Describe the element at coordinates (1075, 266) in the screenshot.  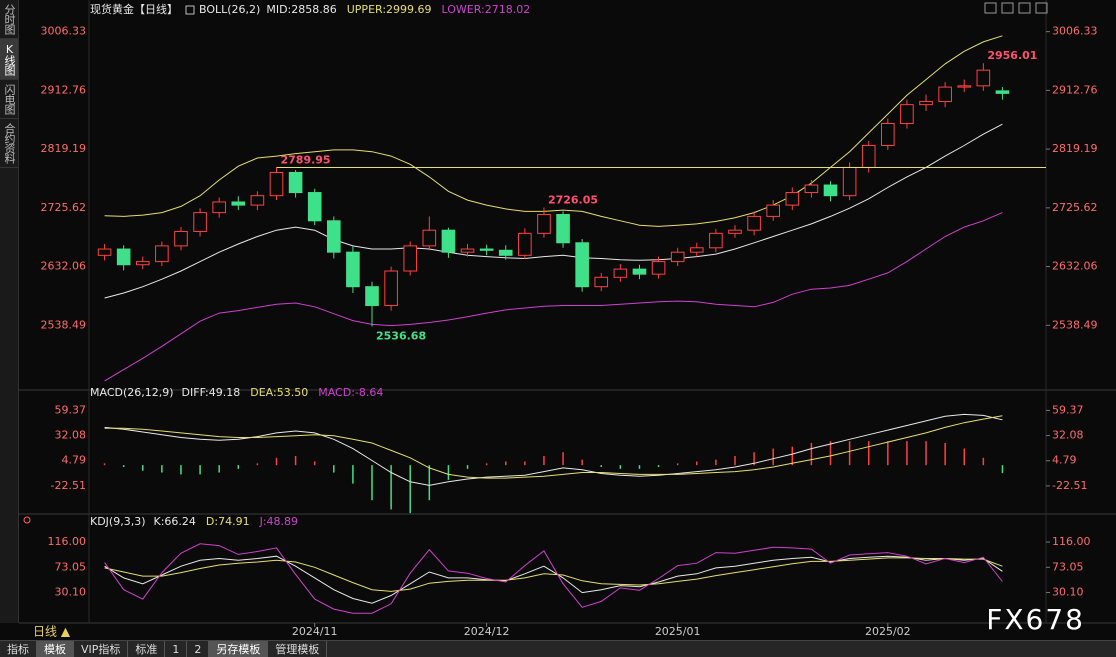
I see `y-tick-label: 2632.06` at that location.